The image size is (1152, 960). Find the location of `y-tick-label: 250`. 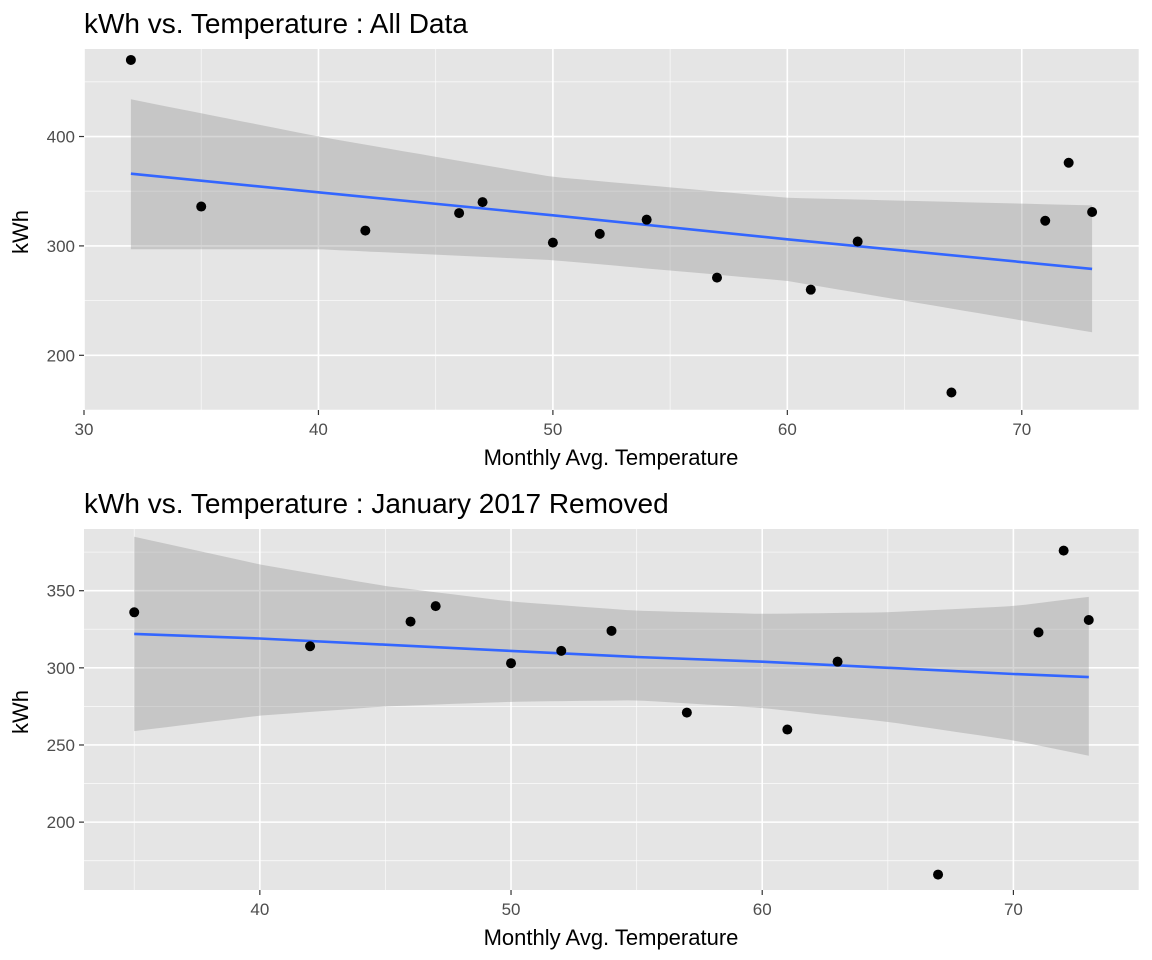

y-tick-label: 250 is located at coordinates (61, 745).